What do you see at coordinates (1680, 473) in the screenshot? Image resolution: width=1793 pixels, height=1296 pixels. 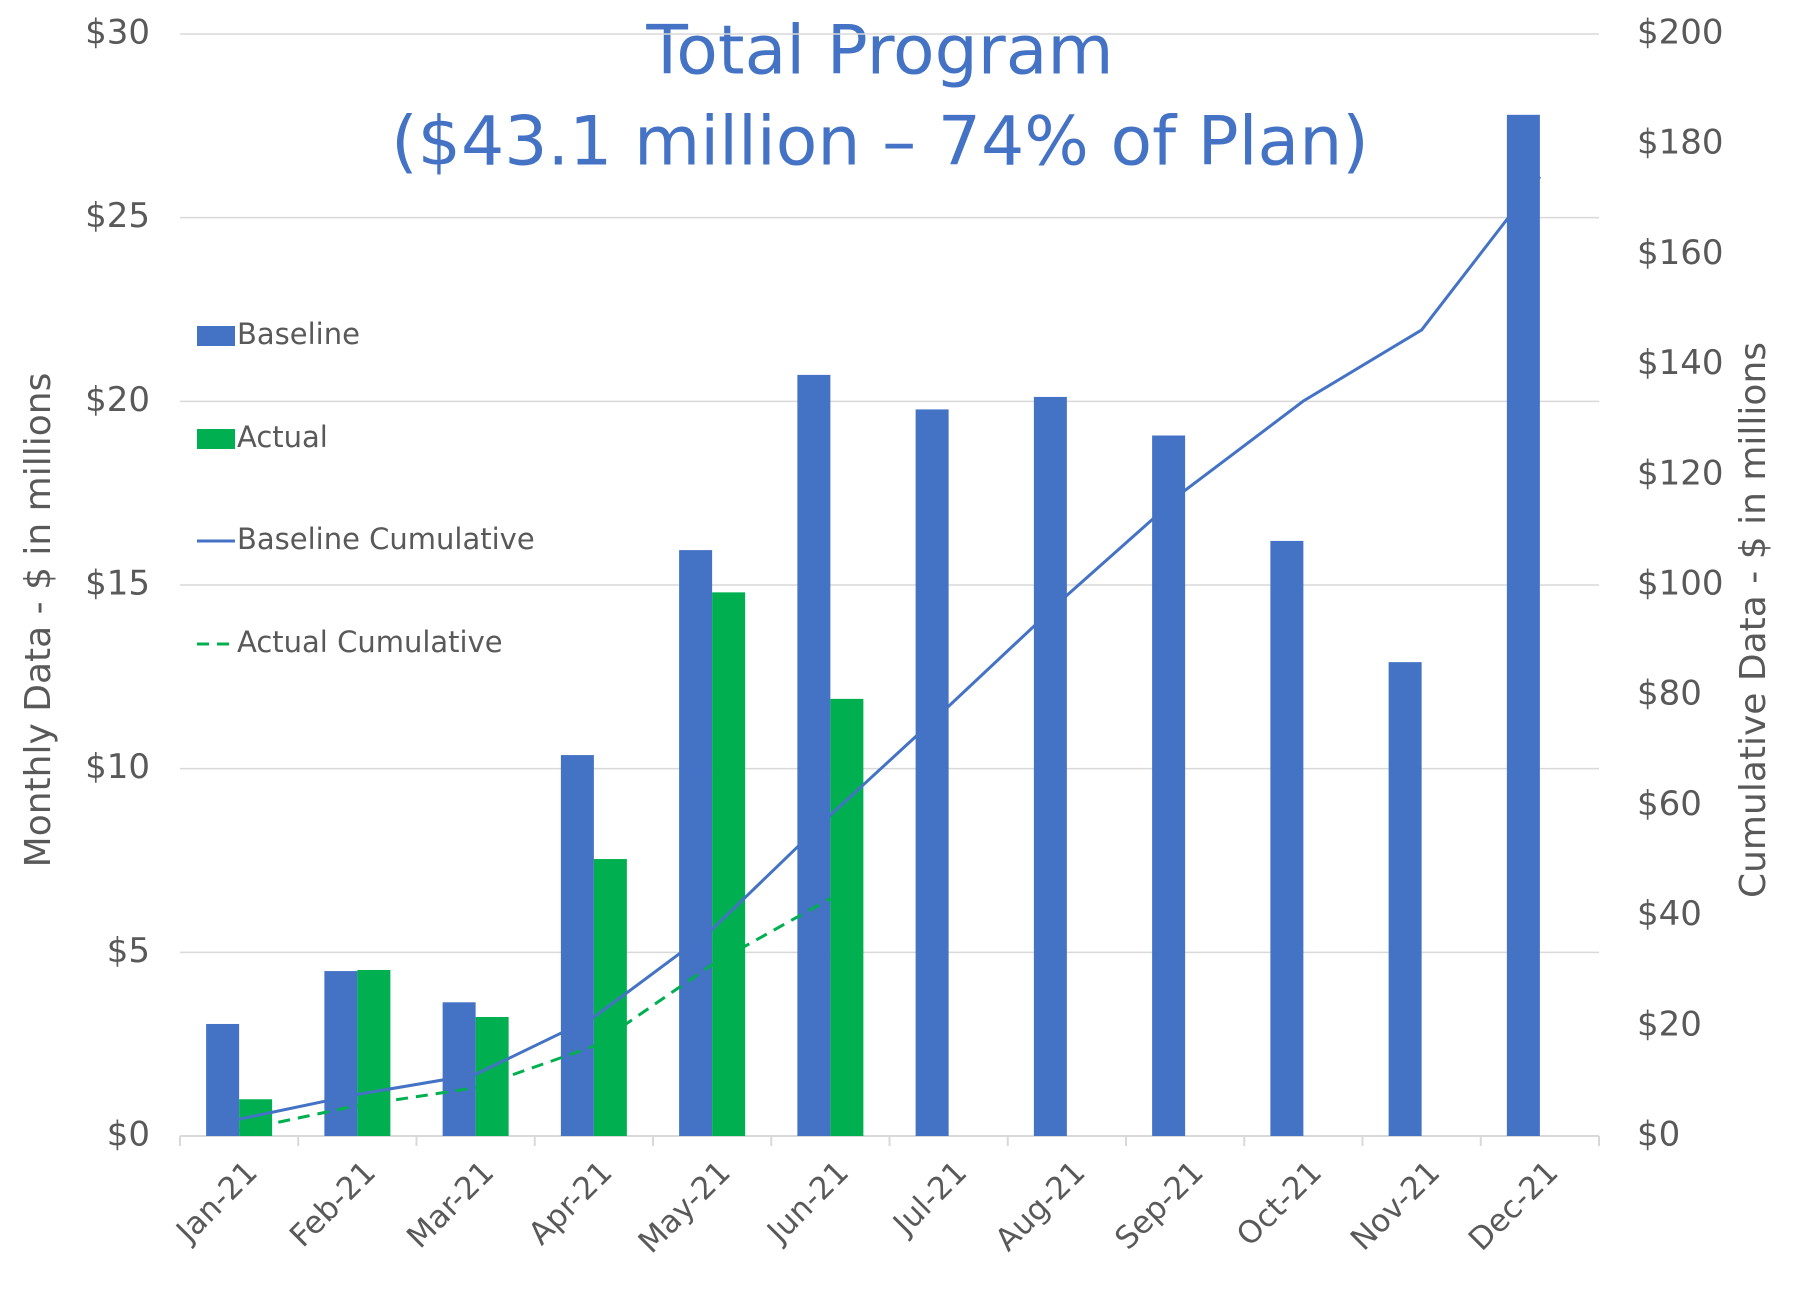 I see `y2-tick-label: $120` at bounding box center [1680, 473].